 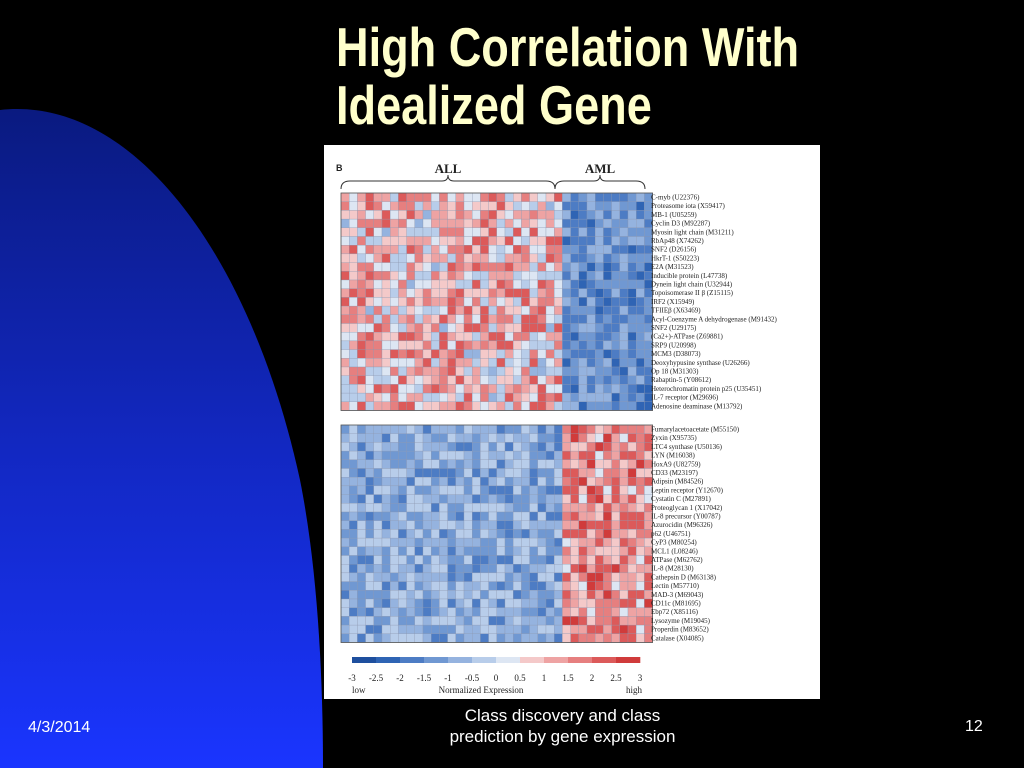 I want to click on gene-label: HoxA9 (U82759), so click(x=676, y=464).